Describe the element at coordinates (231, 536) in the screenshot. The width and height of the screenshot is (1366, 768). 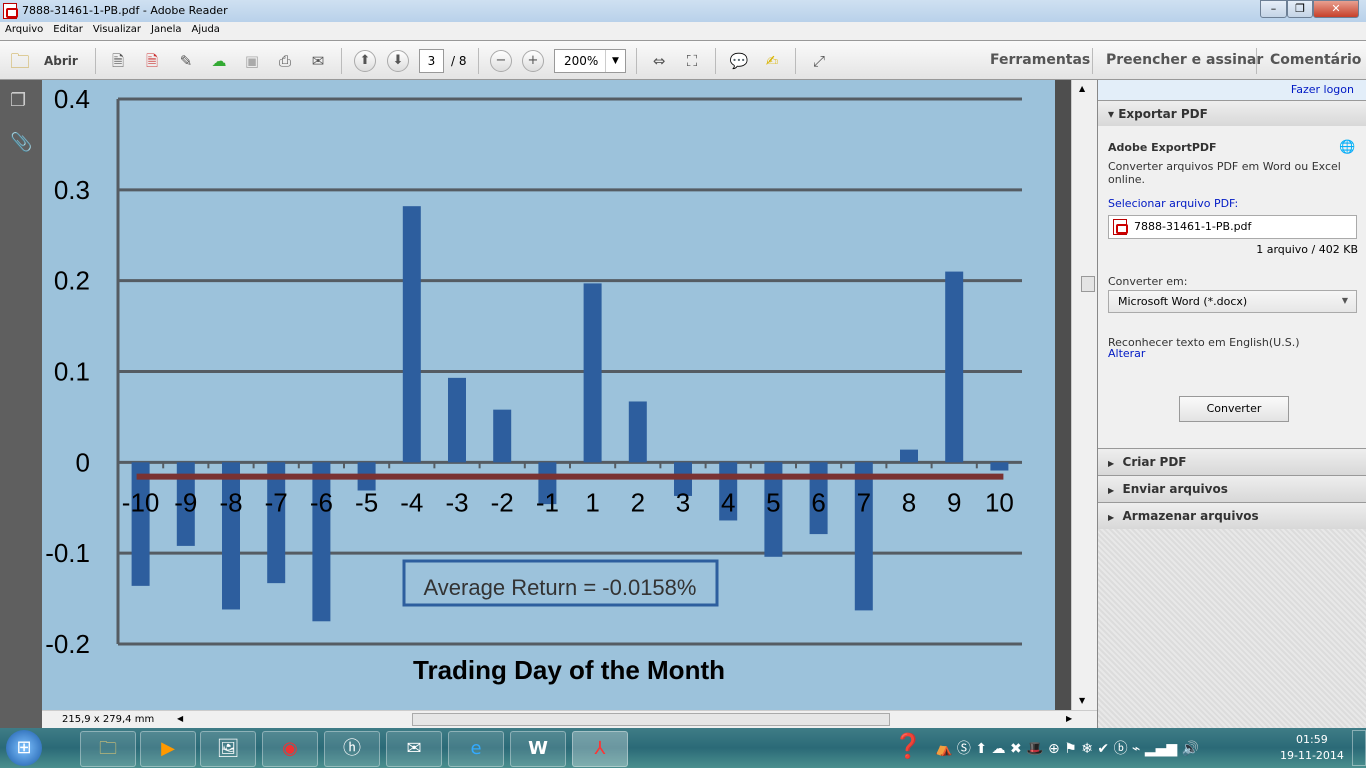
I see `bar--8` at that location.